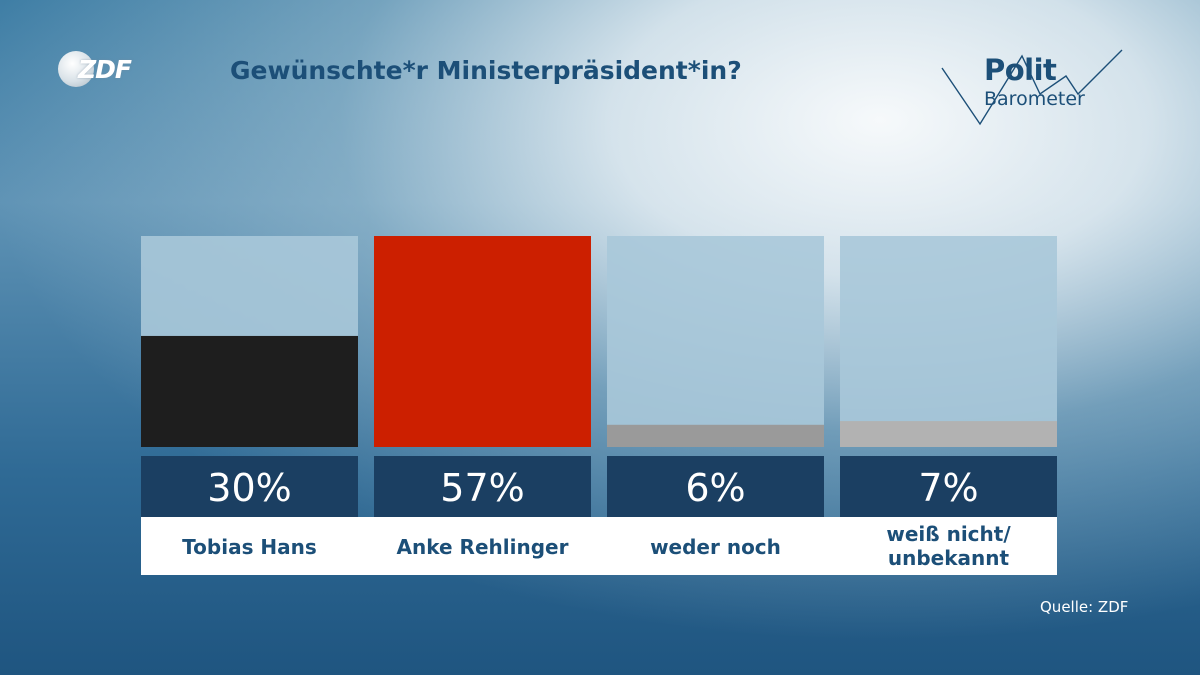 Image resolution: width=1200 pixels, height=675 pixels. What do you see at coordinates (76, 69) in the screenshot?
I see `zdf-logo-circle` at bounding box center [76, 69].